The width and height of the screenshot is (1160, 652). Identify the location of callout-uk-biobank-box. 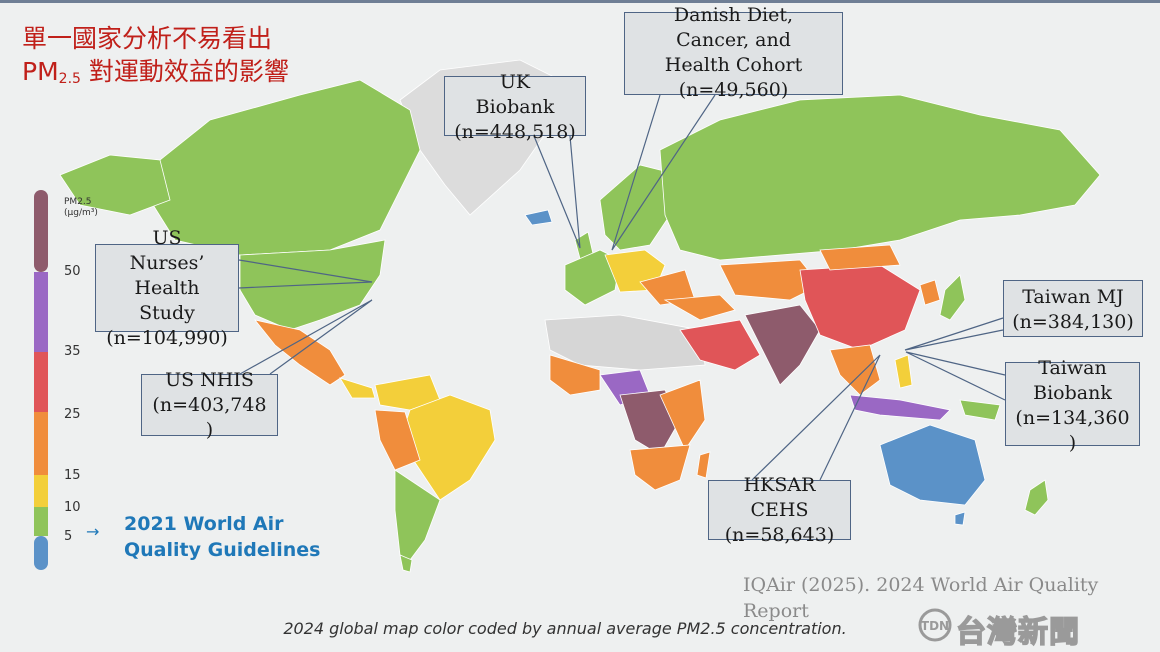
(515, 106).